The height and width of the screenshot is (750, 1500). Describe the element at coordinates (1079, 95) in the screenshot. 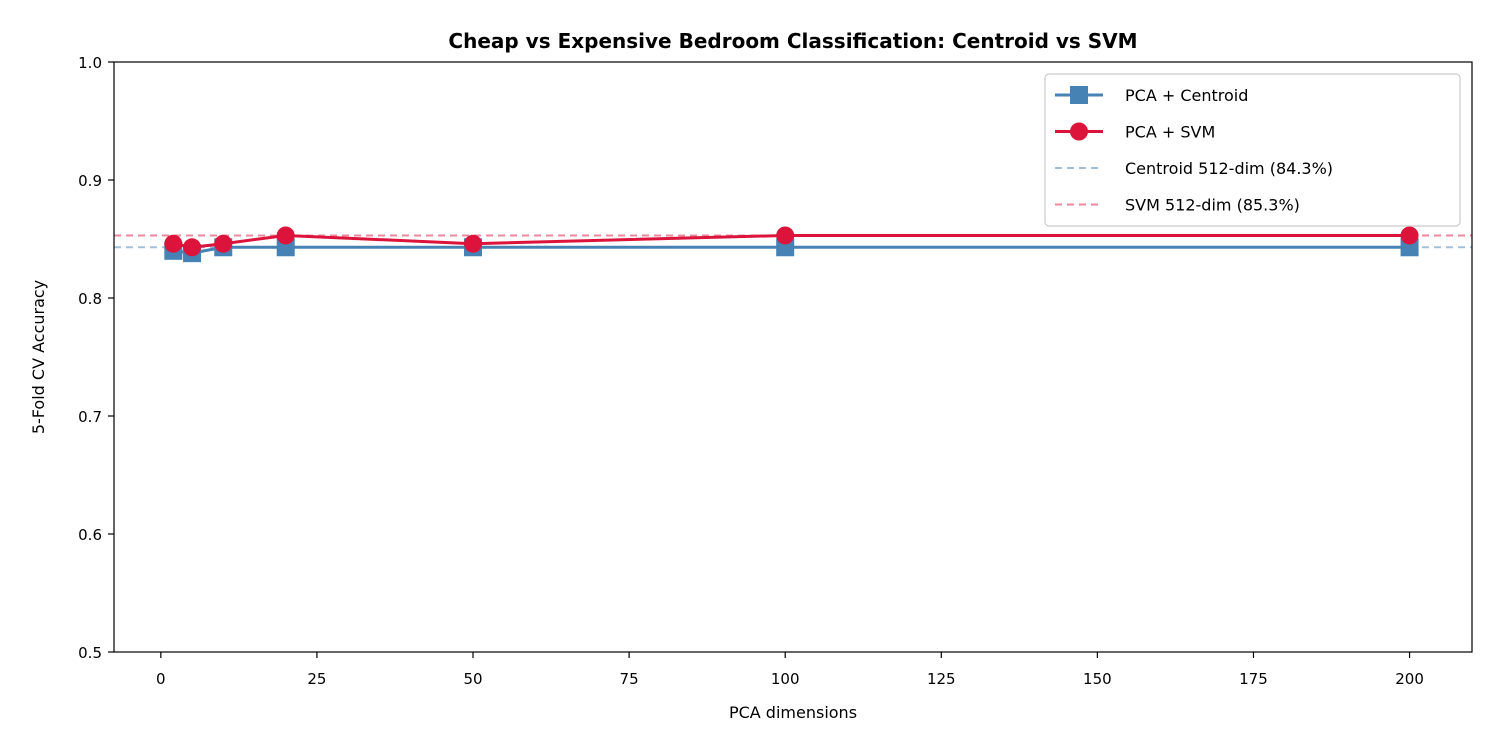

I see `legend-square-marker` at that location.